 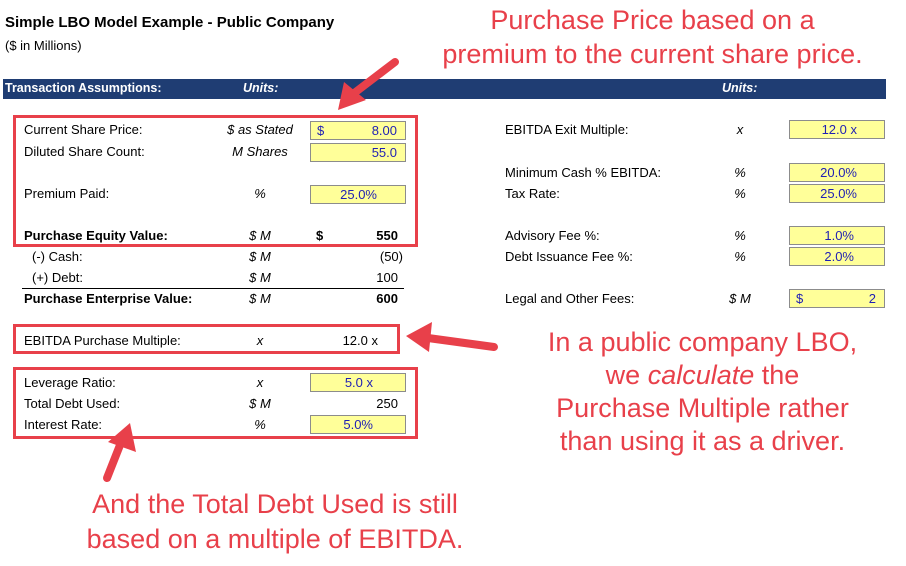 I want to click on debt-fee-unit: %, so click(x=740, y=256).